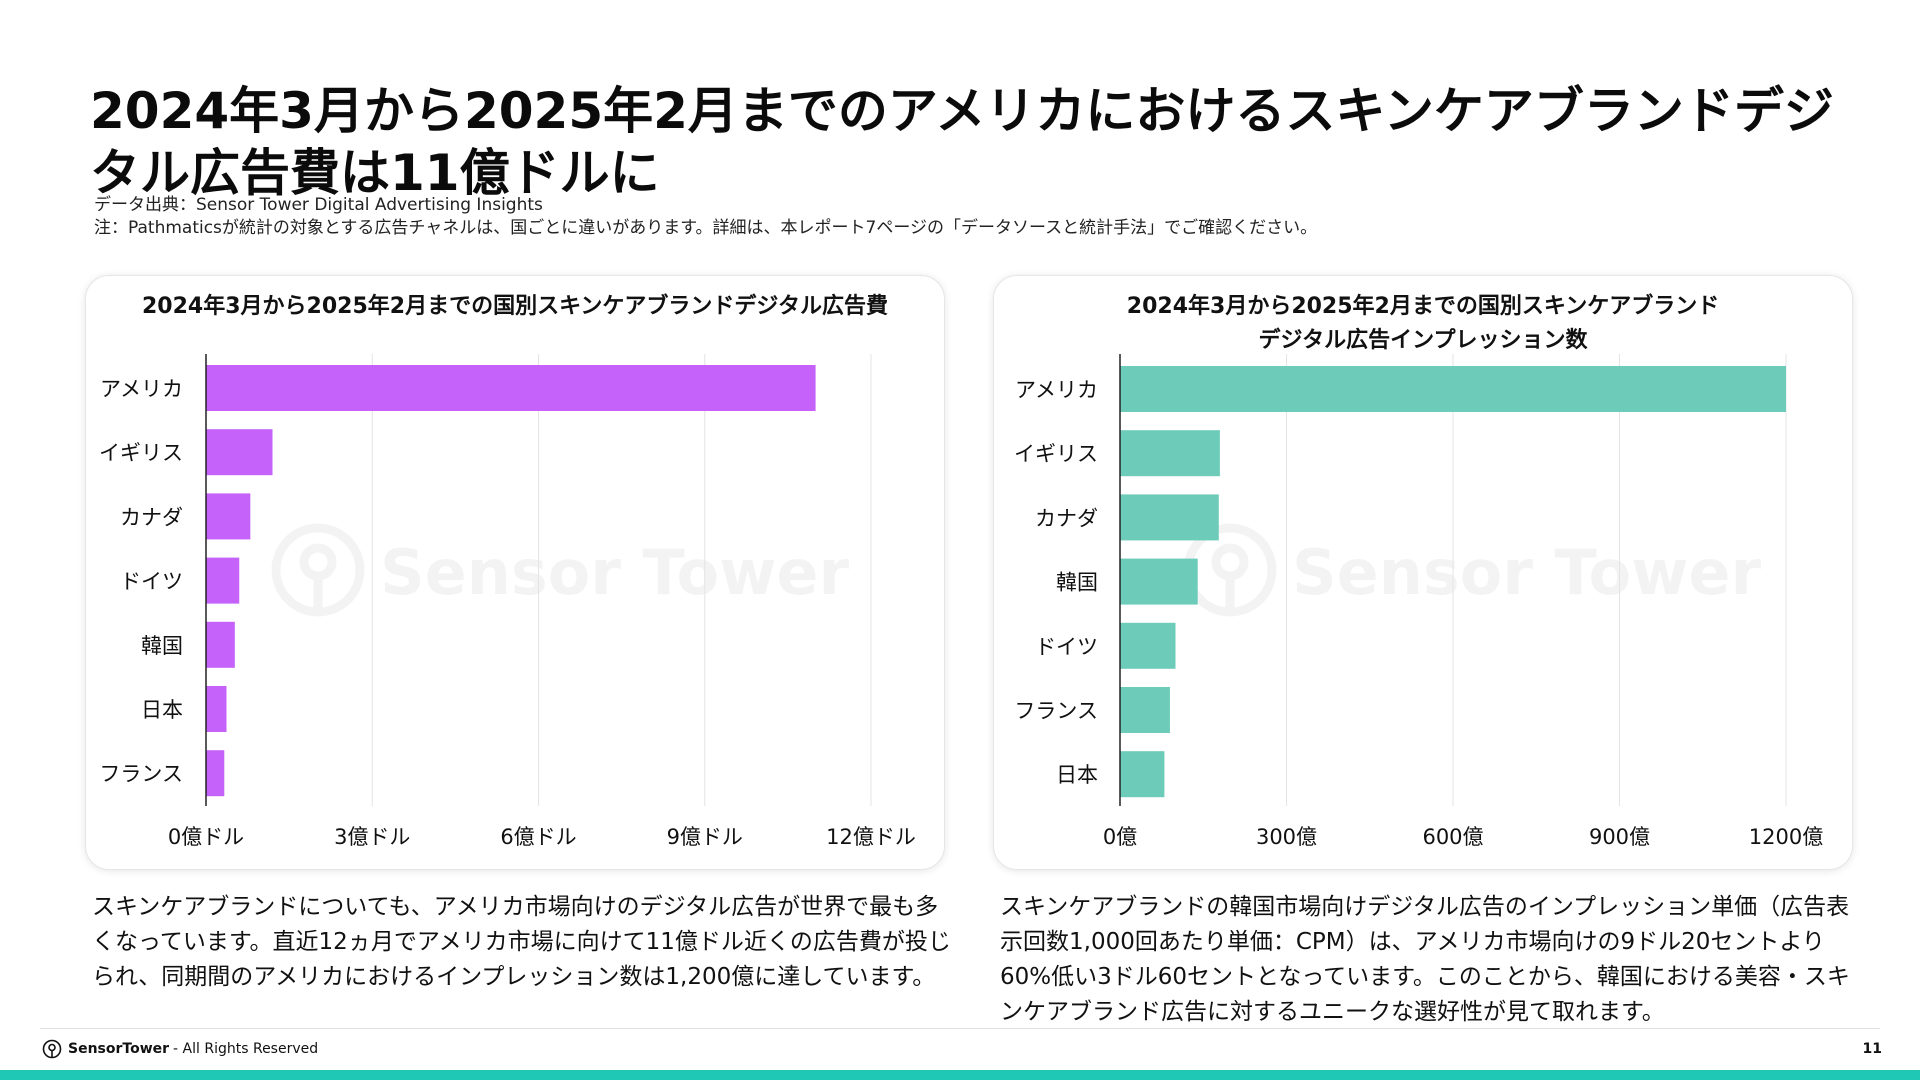 The image size is (1920, 1080). I want to click on watermark-logo-icon, so click(318, 570).